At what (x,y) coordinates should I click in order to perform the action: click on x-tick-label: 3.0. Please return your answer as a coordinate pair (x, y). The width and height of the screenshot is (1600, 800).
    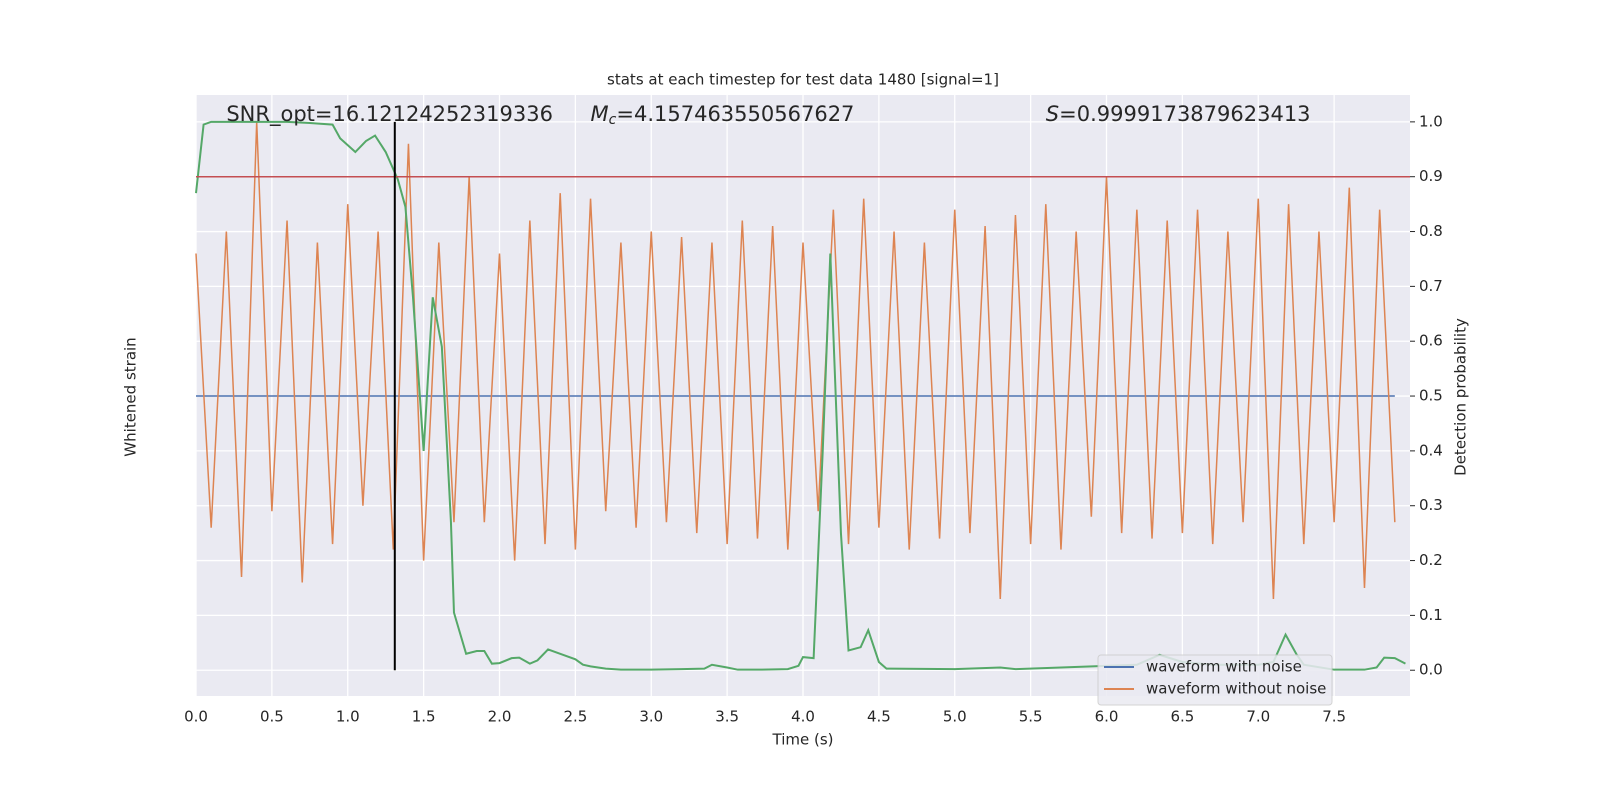
    Looking at the image, I should click on (651, 717).